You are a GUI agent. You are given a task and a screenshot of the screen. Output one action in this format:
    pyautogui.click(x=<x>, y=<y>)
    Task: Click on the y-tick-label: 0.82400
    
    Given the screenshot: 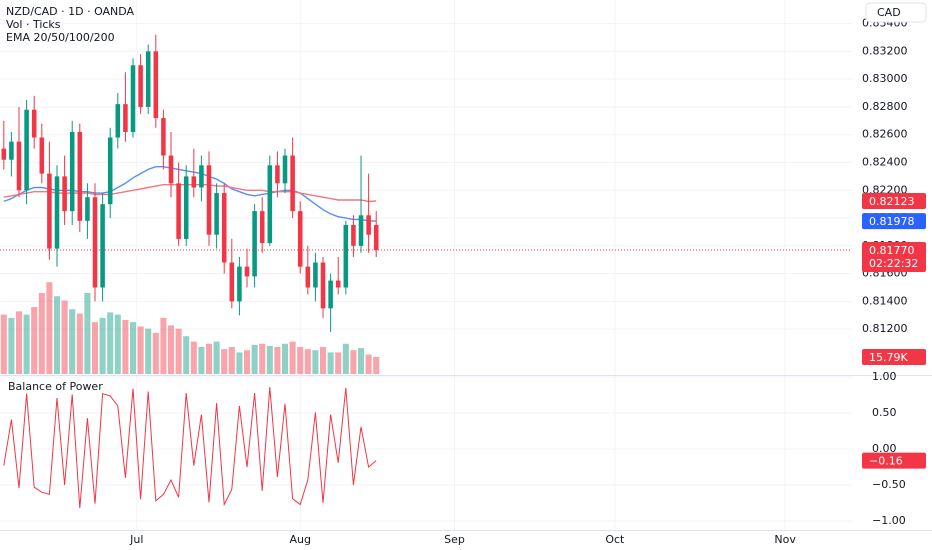 What is the action you would take?
    pyautogui.click(x=885, y=162)
    